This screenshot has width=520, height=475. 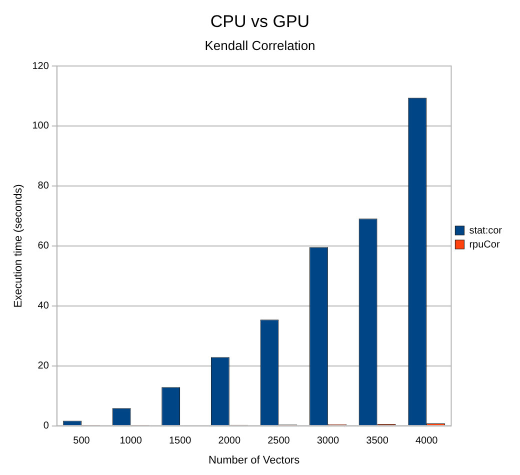 What do you see at coordinates (426, 441) in the screenshot?
I see `x-tick-label: 4000` at bounding box center [426, 441].